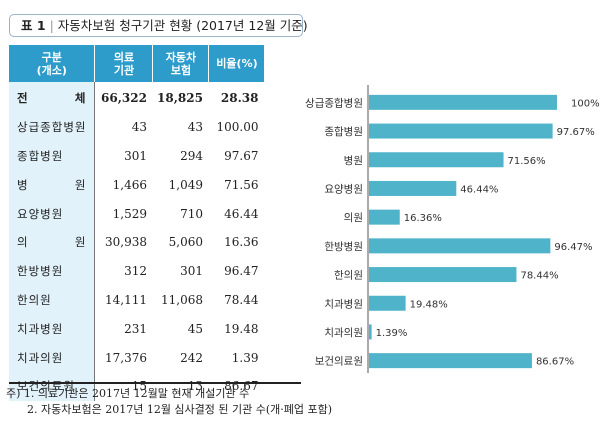 The image size is (600, 426). Describe the element at coordinates (241, 271) in the screenshot. I see `row-ratio: 96.47` at that location.